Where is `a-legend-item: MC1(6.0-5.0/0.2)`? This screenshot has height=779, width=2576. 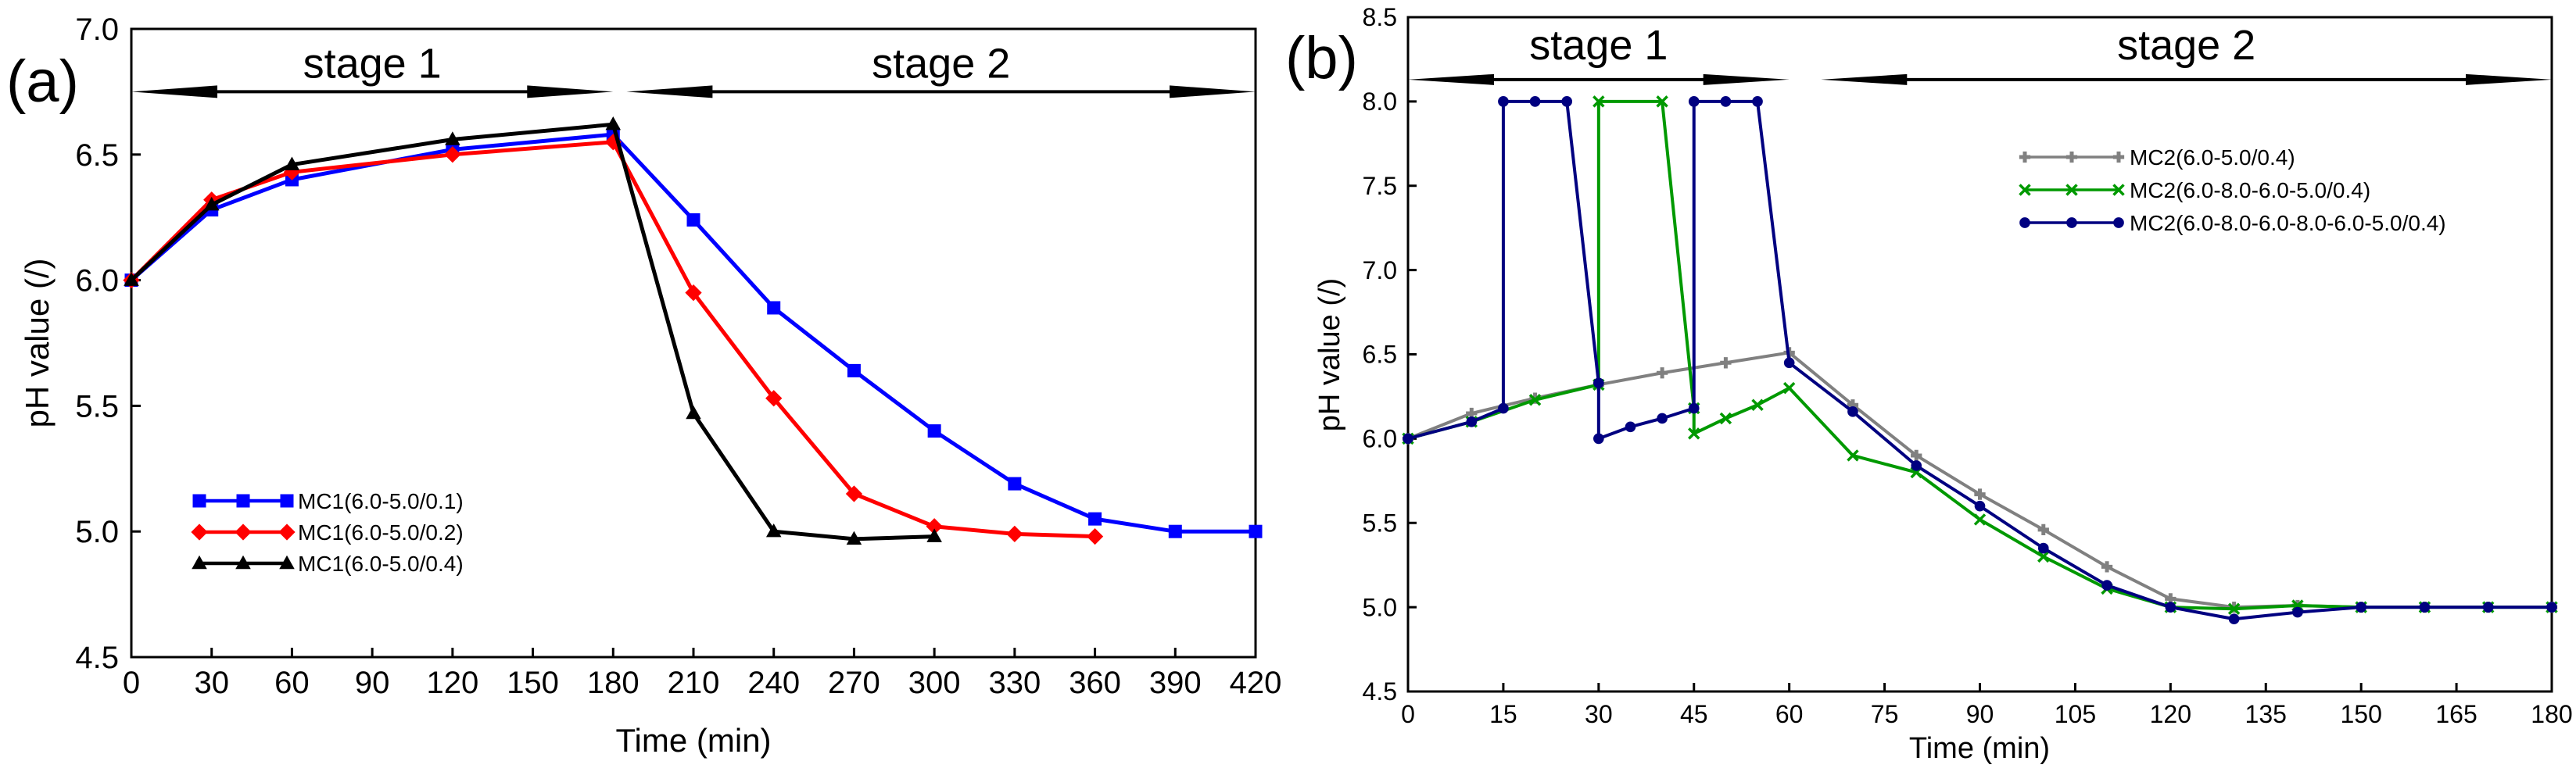
a-legend-item: MC1(6.0-5.0/0.2) is located at coordinates (327, 532).